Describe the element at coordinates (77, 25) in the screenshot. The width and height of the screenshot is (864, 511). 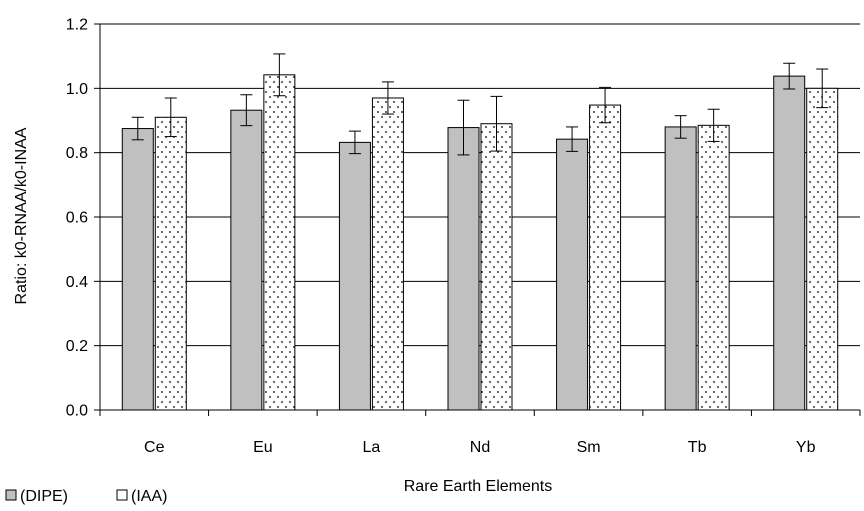
I see `y-tick-label-6: 1.2` at that location.